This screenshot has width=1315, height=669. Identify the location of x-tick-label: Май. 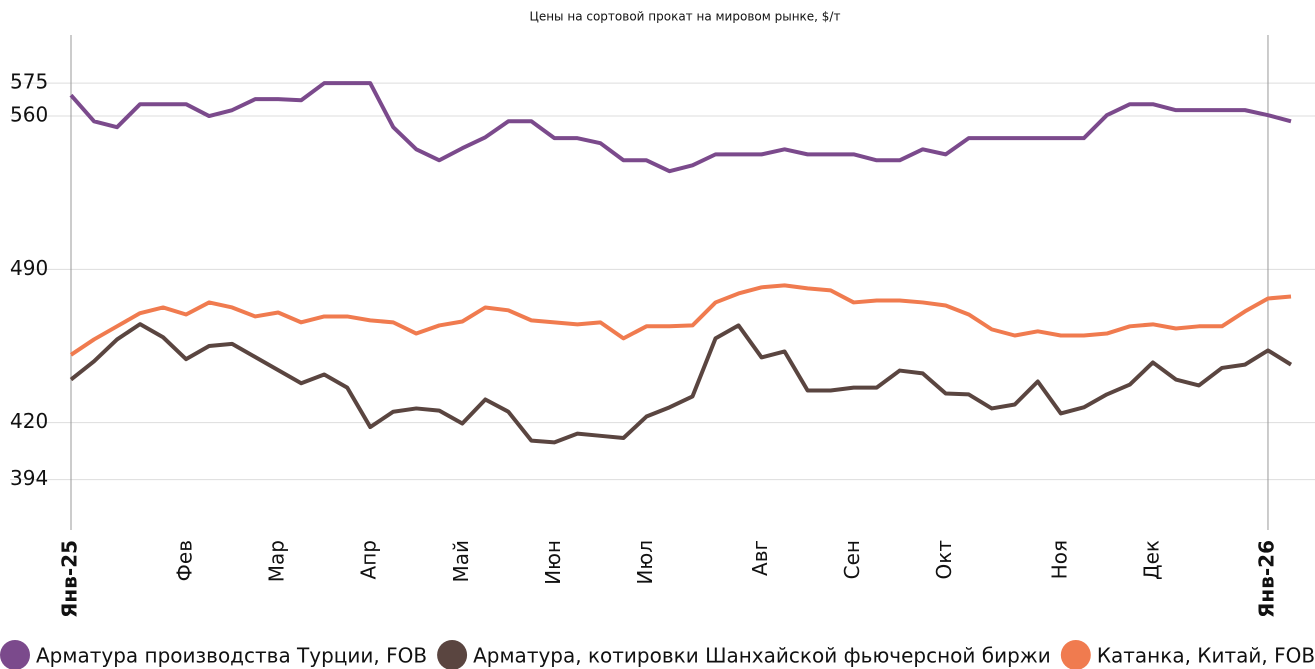
(461, 561).